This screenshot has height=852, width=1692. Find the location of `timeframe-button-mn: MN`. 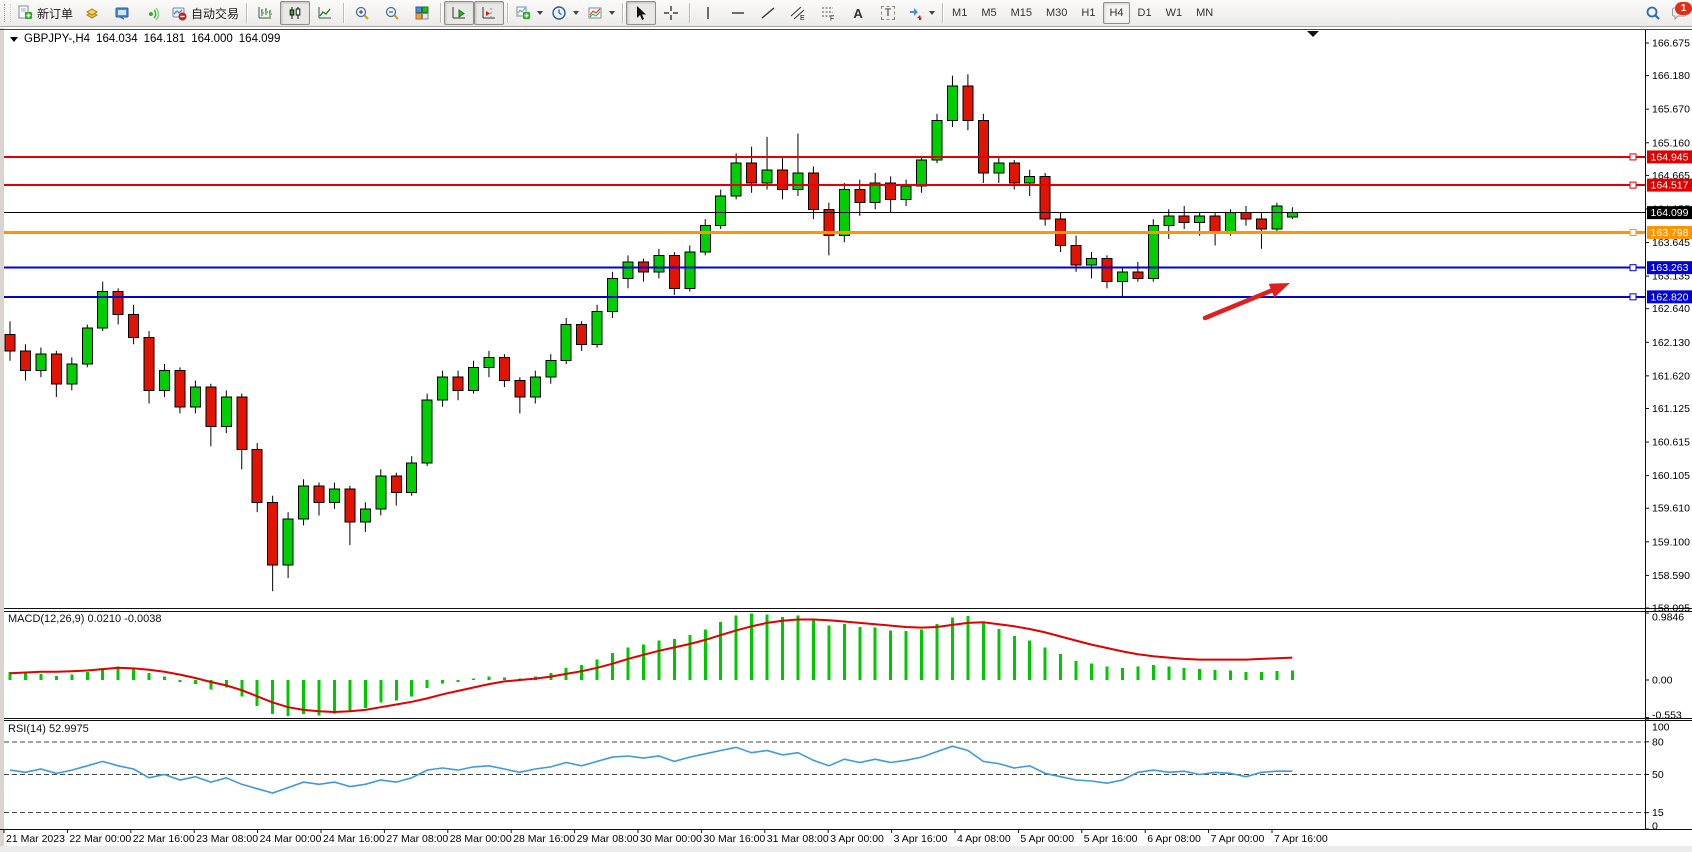

timeframe-button-mn: MN is located at coordinates (1205, 13).